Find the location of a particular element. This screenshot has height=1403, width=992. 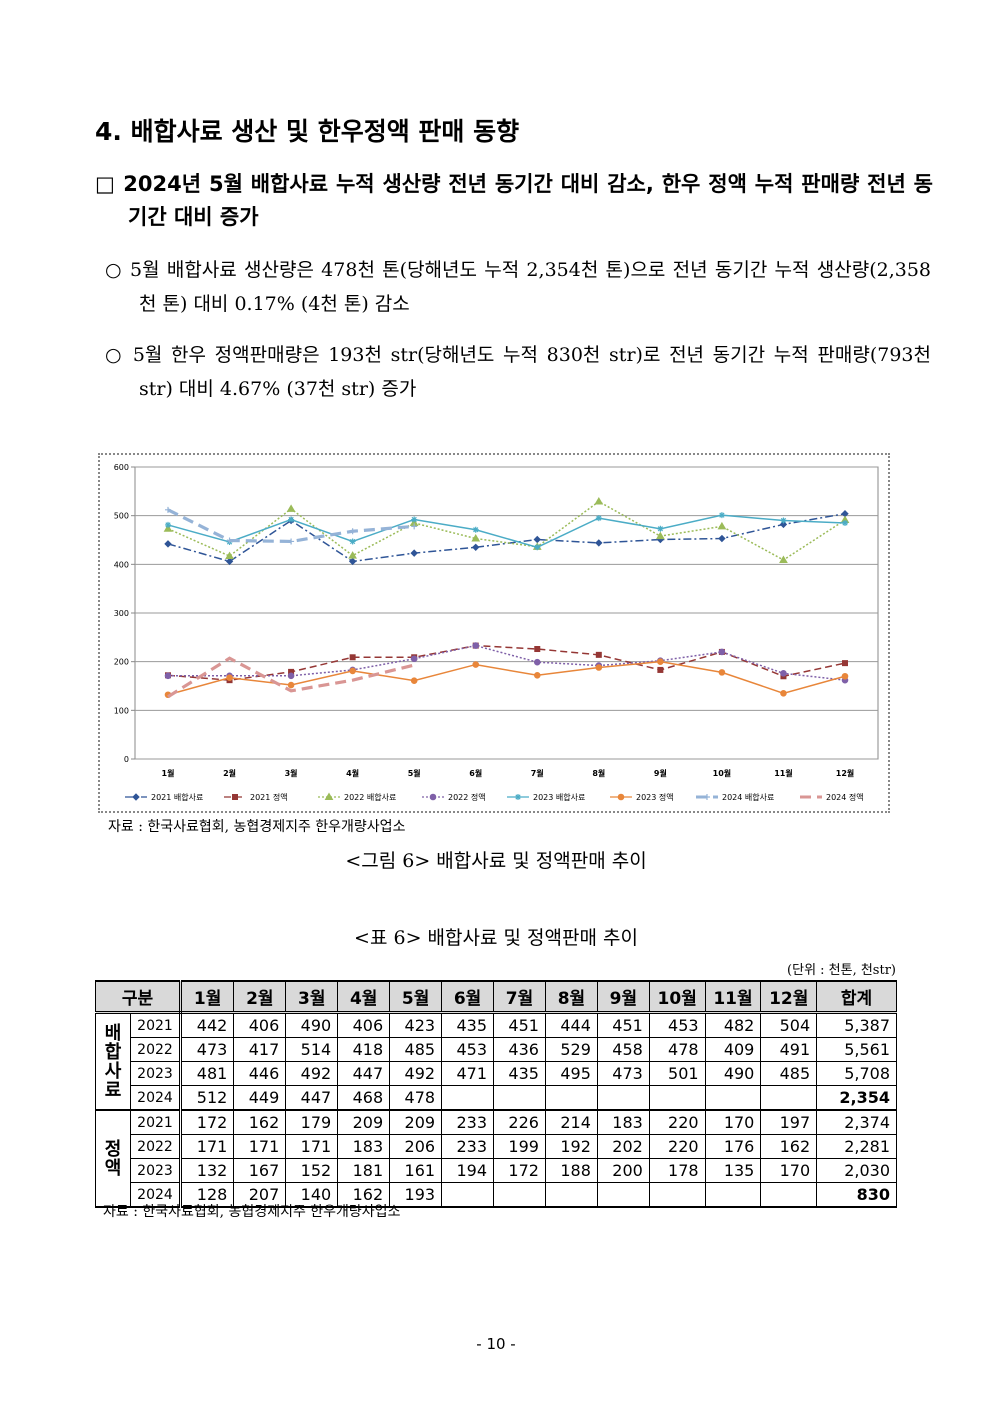

value-cell: 501 is located at coordinates (677, 1073).